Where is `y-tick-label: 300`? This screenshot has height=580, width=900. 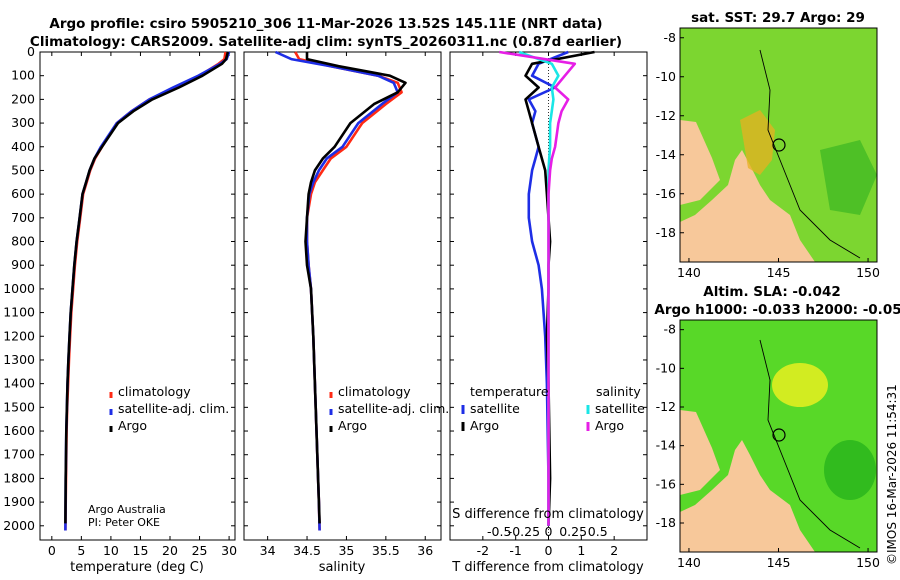 y-tick-label: 300 is located at coordinates (23, 122).